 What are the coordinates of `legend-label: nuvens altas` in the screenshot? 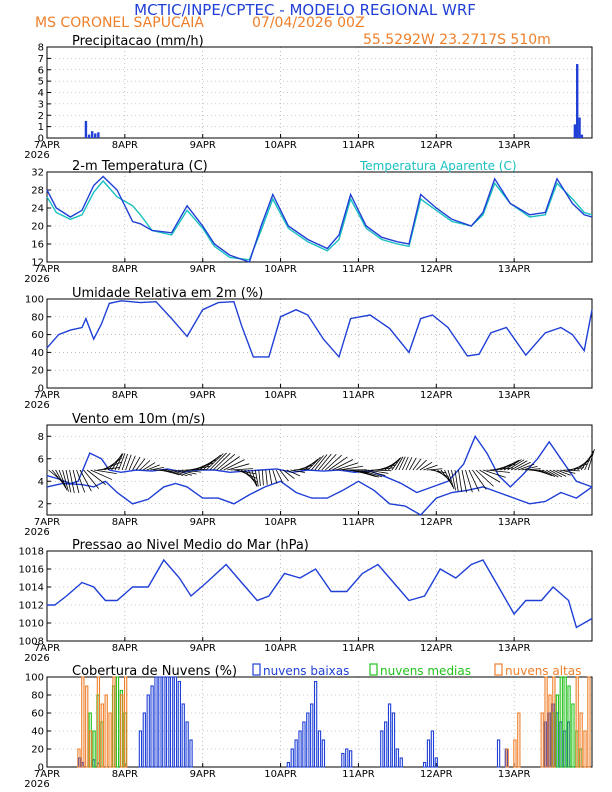 It's located at (543, 671).